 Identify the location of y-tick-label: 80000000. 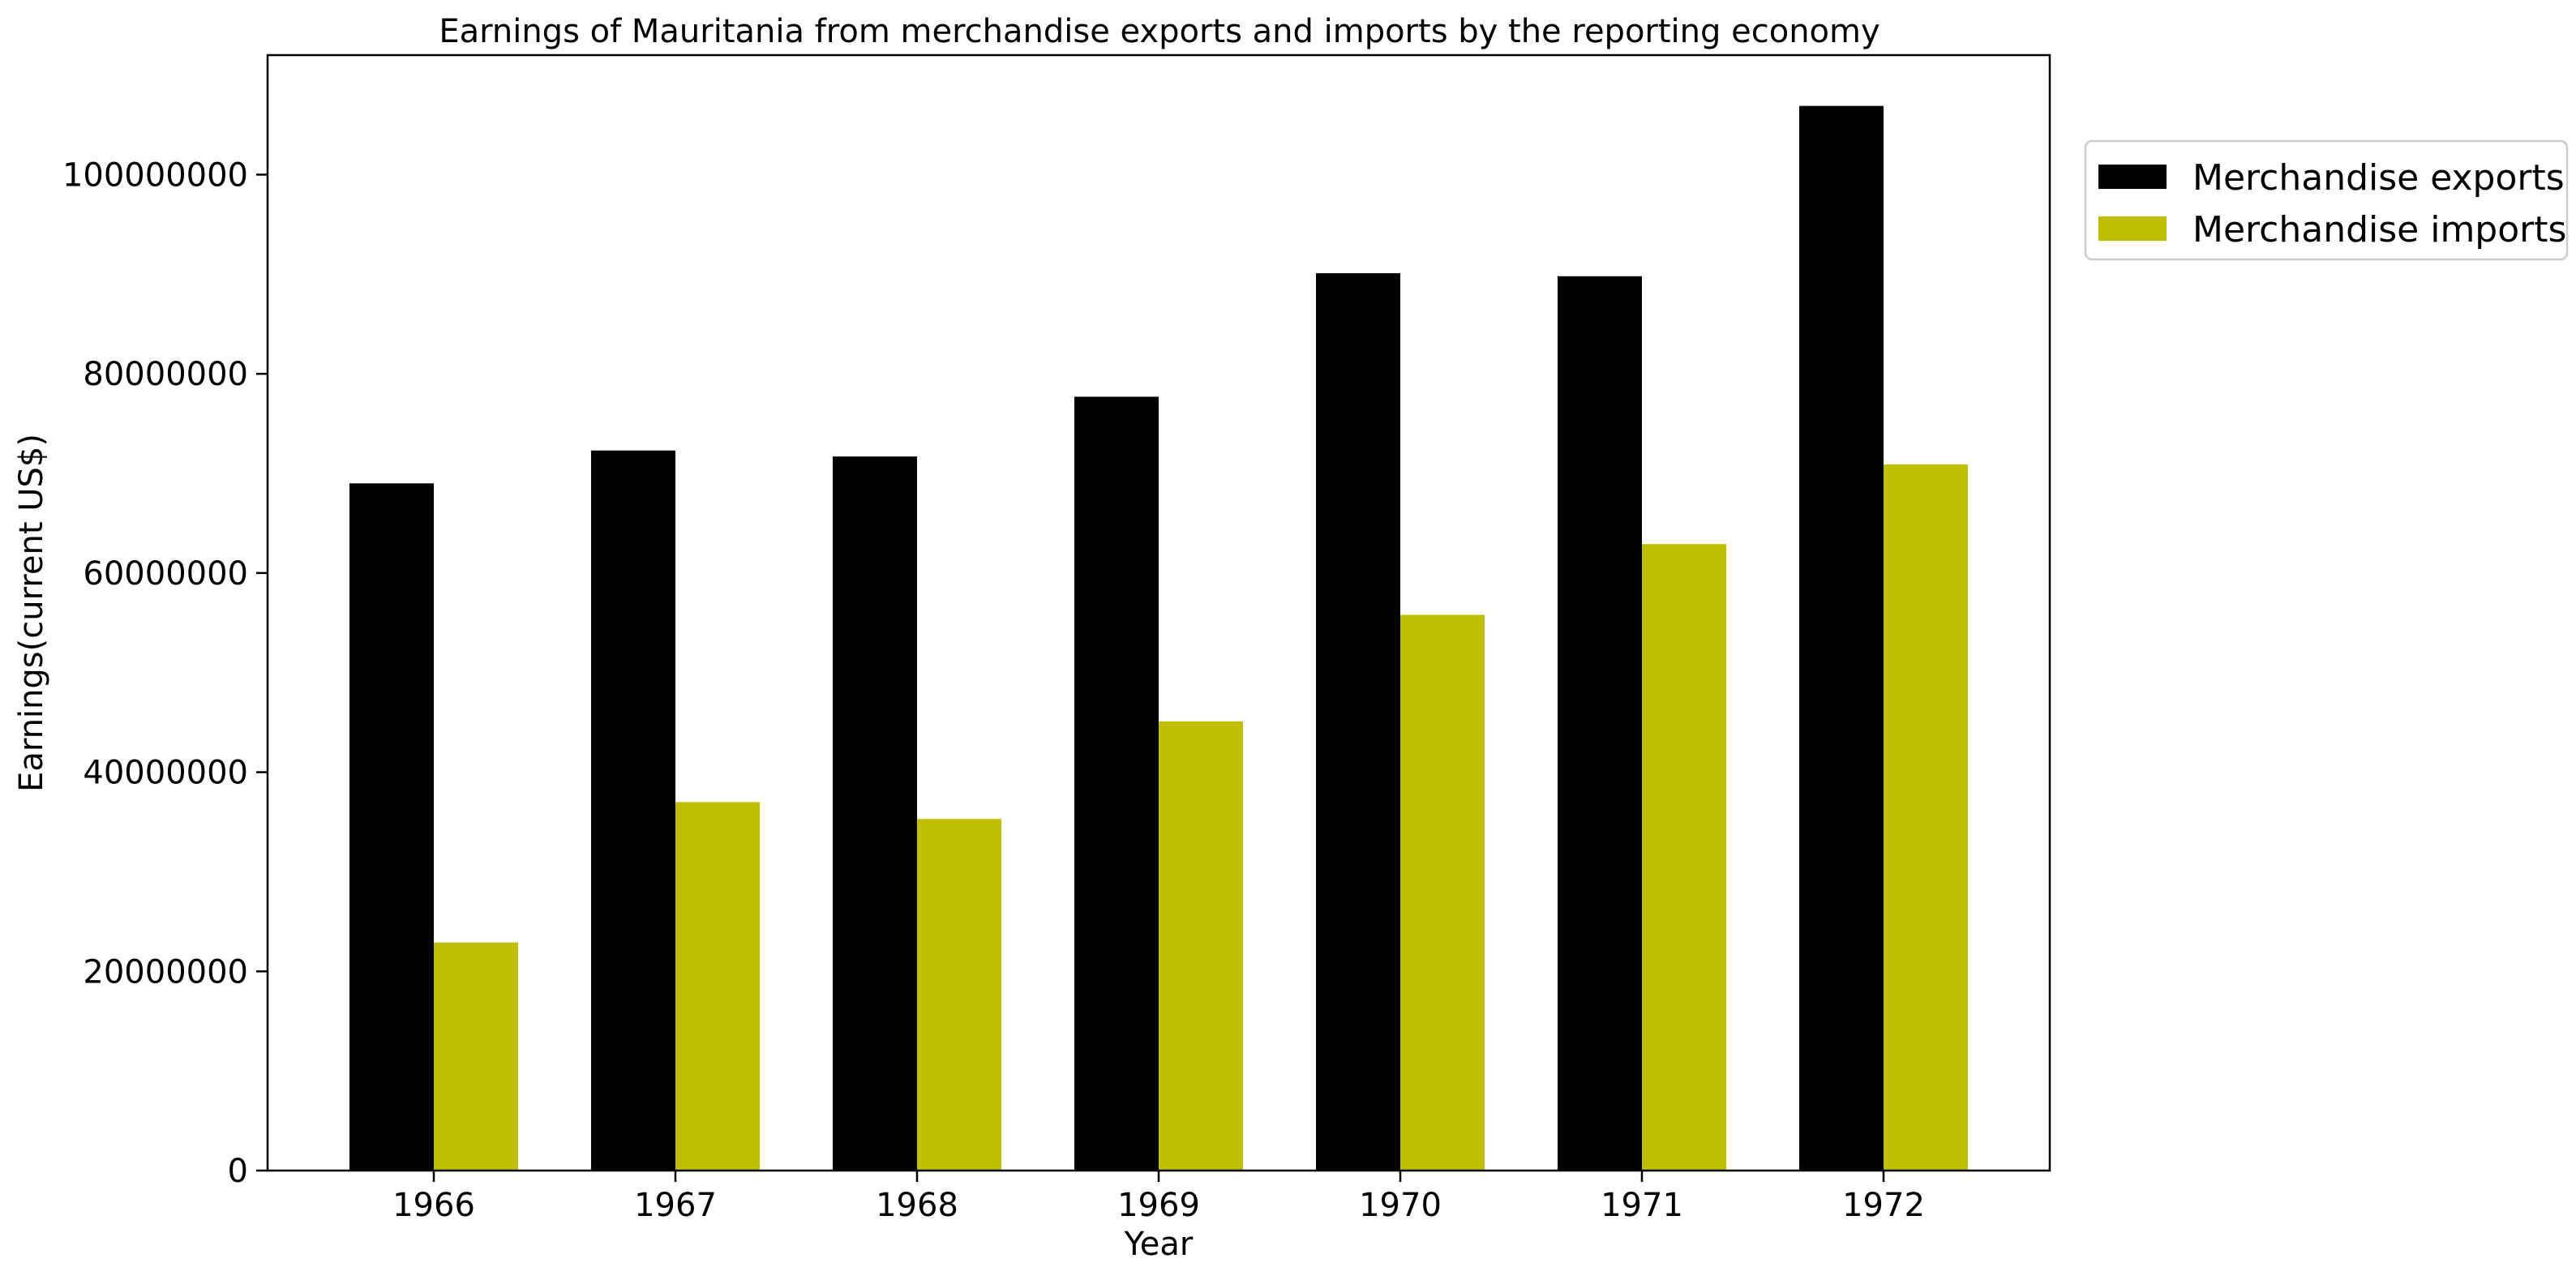
(165, 375).